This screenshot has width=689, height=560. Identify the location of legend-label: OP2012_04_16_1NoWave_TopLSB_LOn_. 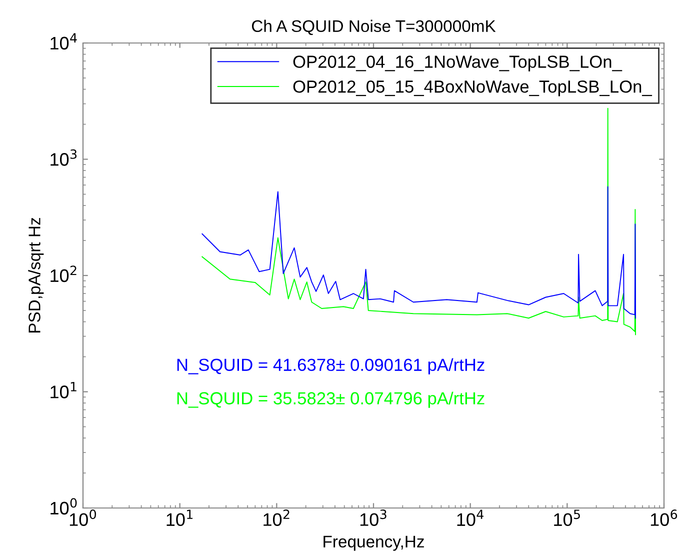
(457, 64).